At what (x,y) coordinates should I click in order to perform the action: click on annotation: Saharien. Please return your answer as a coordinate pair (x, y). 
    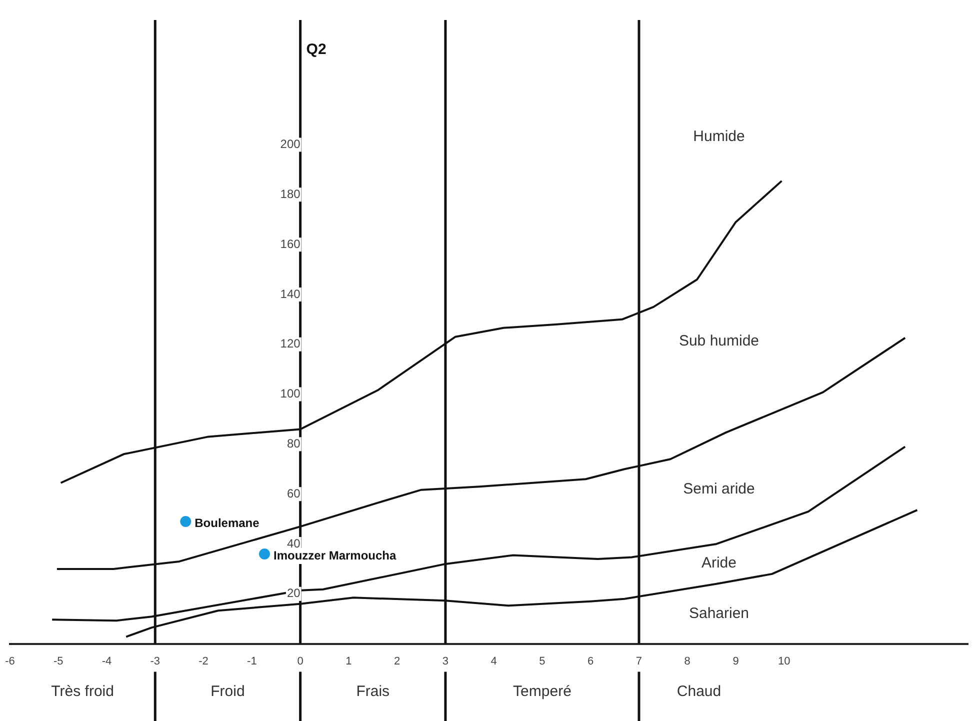
    Looking at the image, I should click on (719, 613).